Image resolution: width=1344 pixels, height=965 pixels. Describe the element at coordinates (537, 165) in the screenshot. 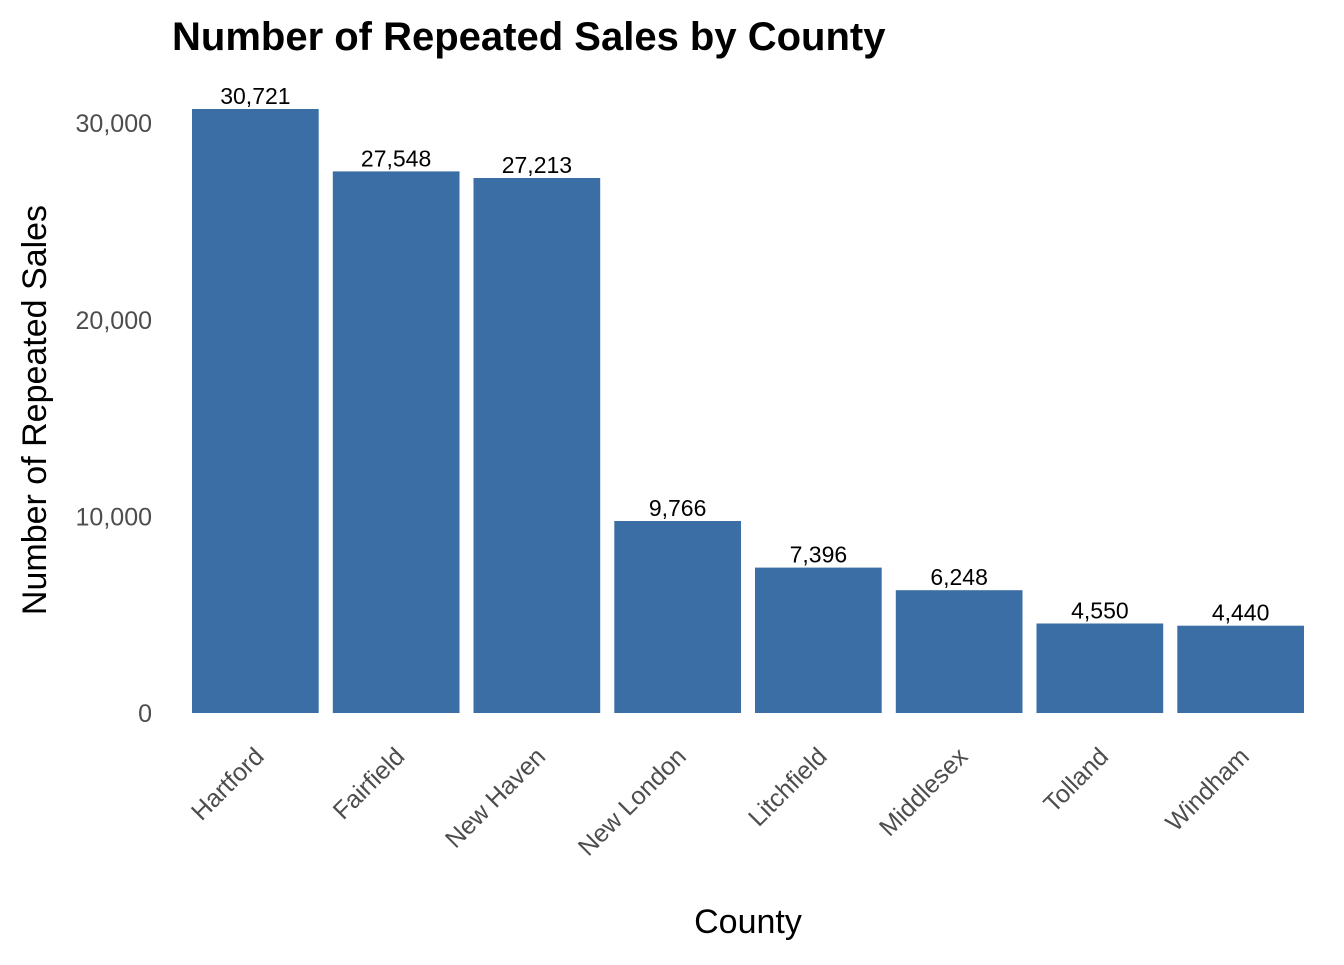

I see `data-label: 27,213` at that location.